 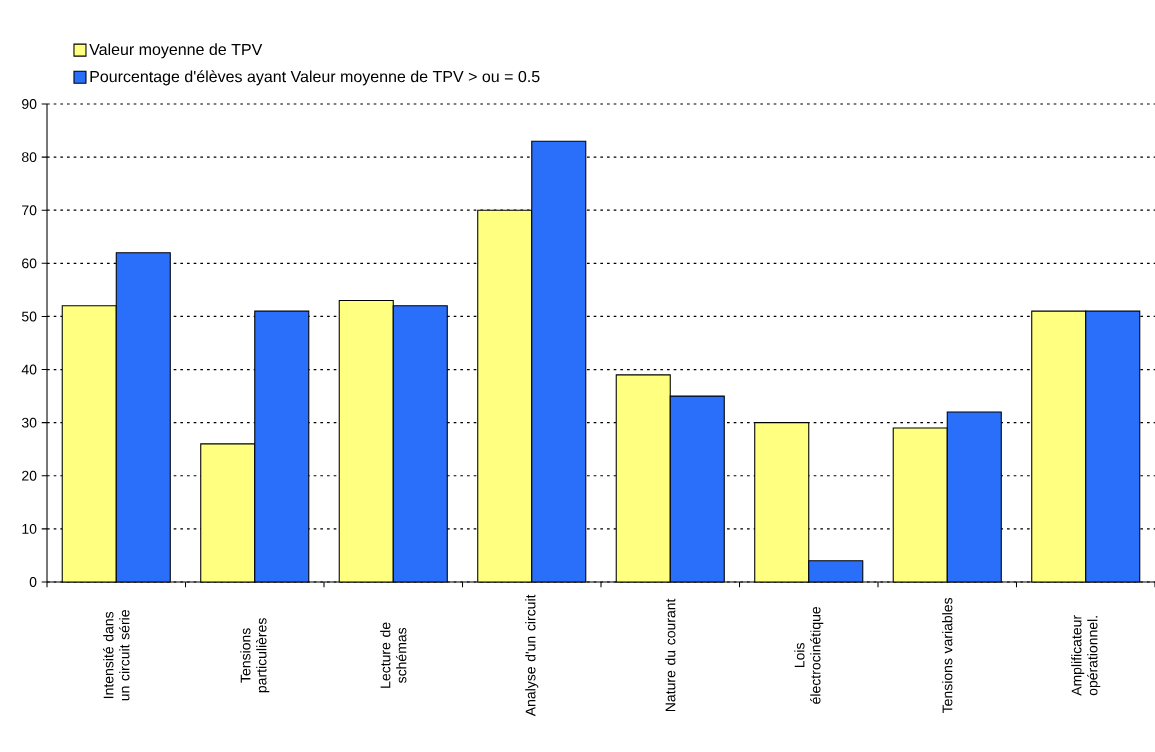 I want to click on x-tick-label: Lois électrocinétique, so click(x=809, y=655).